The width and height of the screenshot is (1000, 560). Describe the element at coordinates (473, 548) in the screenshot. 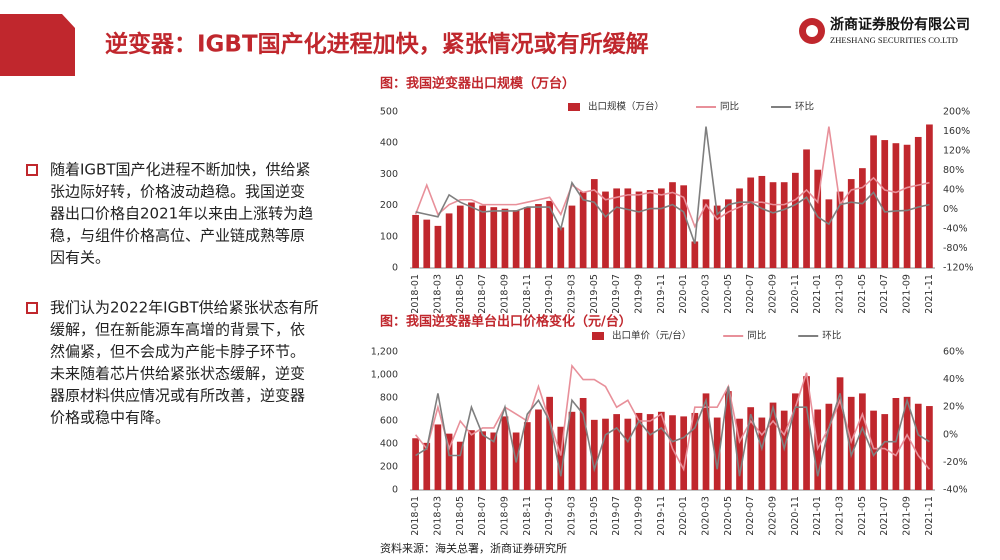

I see `source-note: 资料来源：海关总署，浙商证券研究所` at that location.